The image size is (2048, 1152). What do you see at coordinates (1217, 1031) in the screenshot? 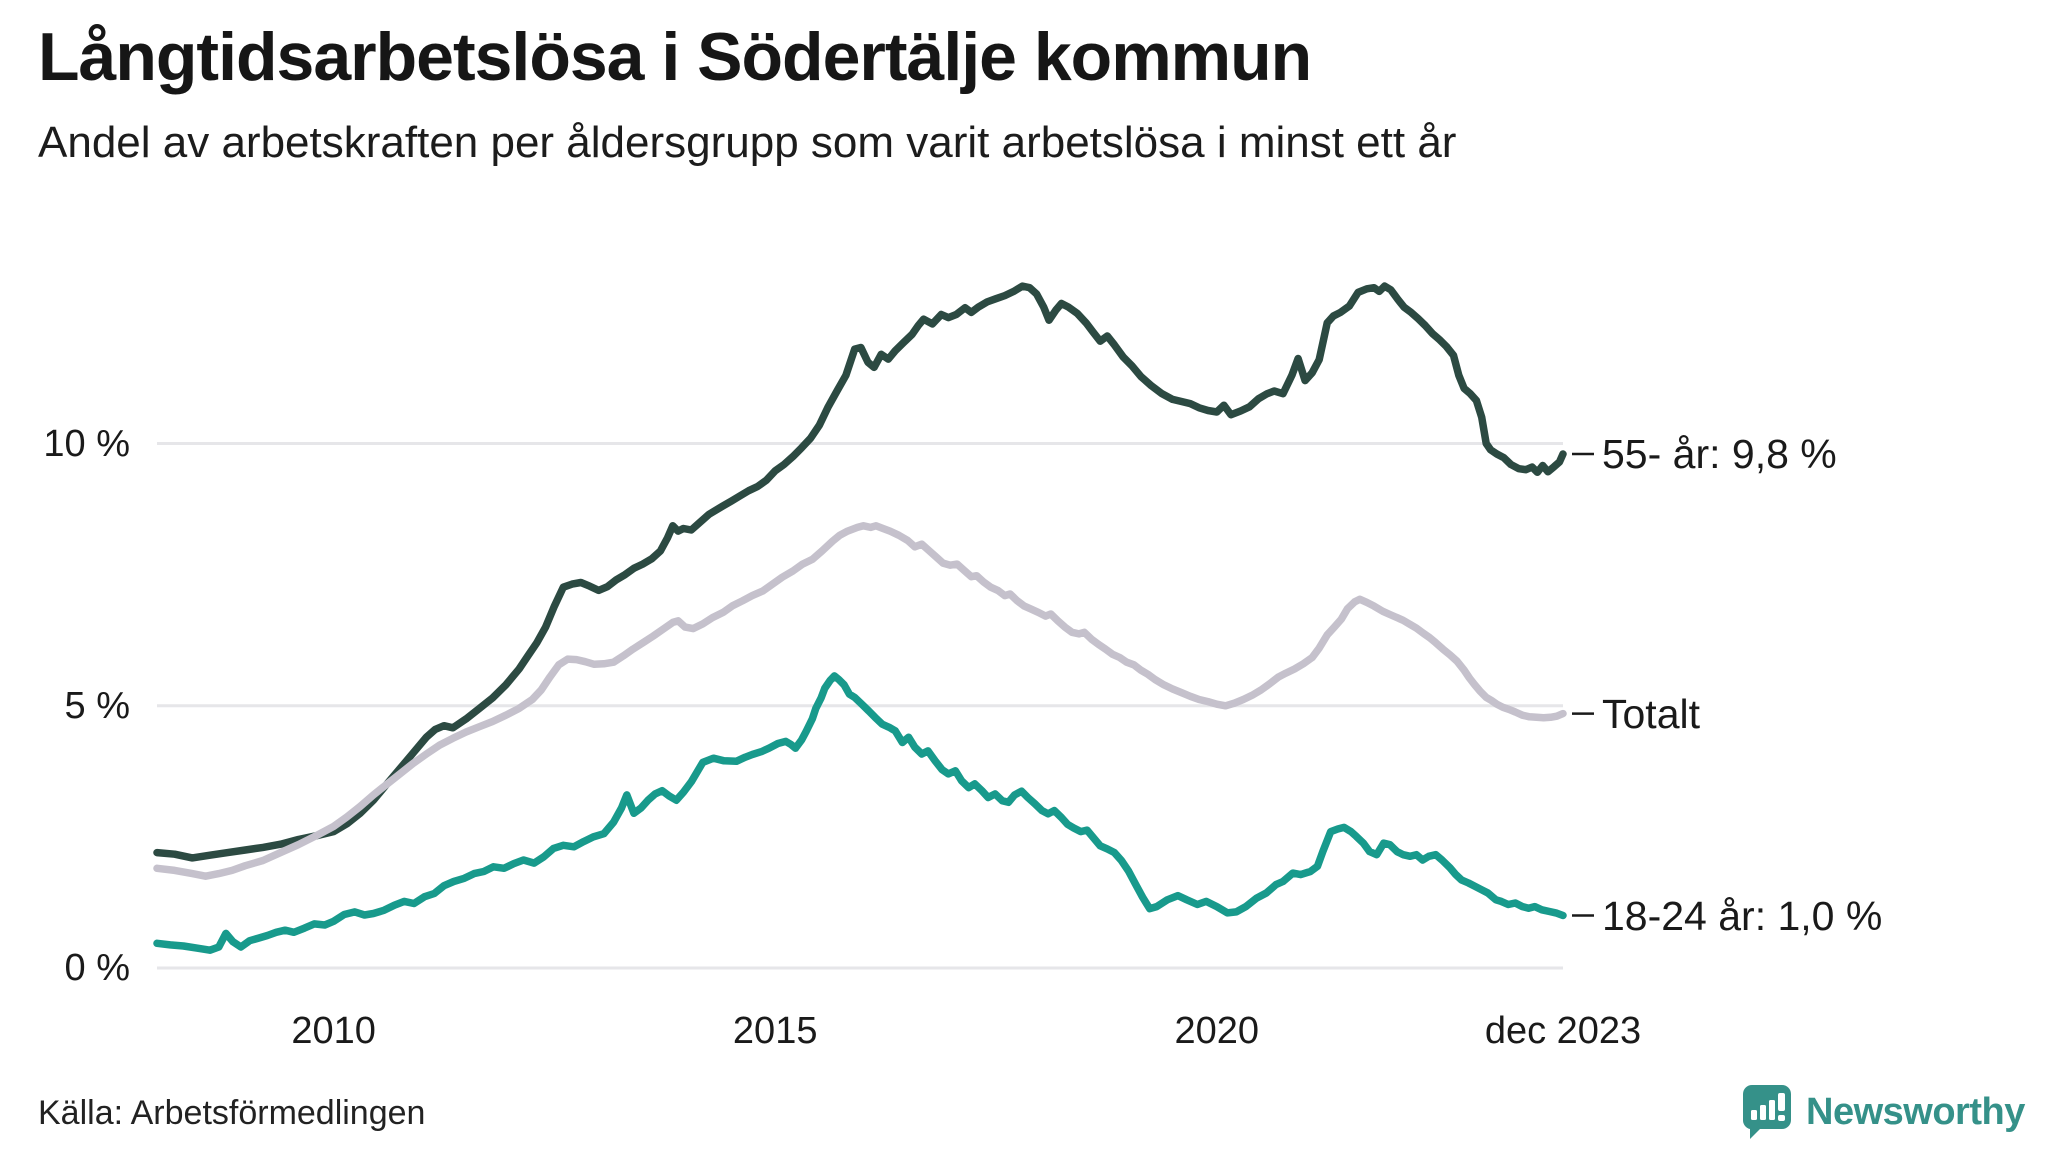
I see `x-axis-tick-label: 2020` at bounding box center [1217, 1031].